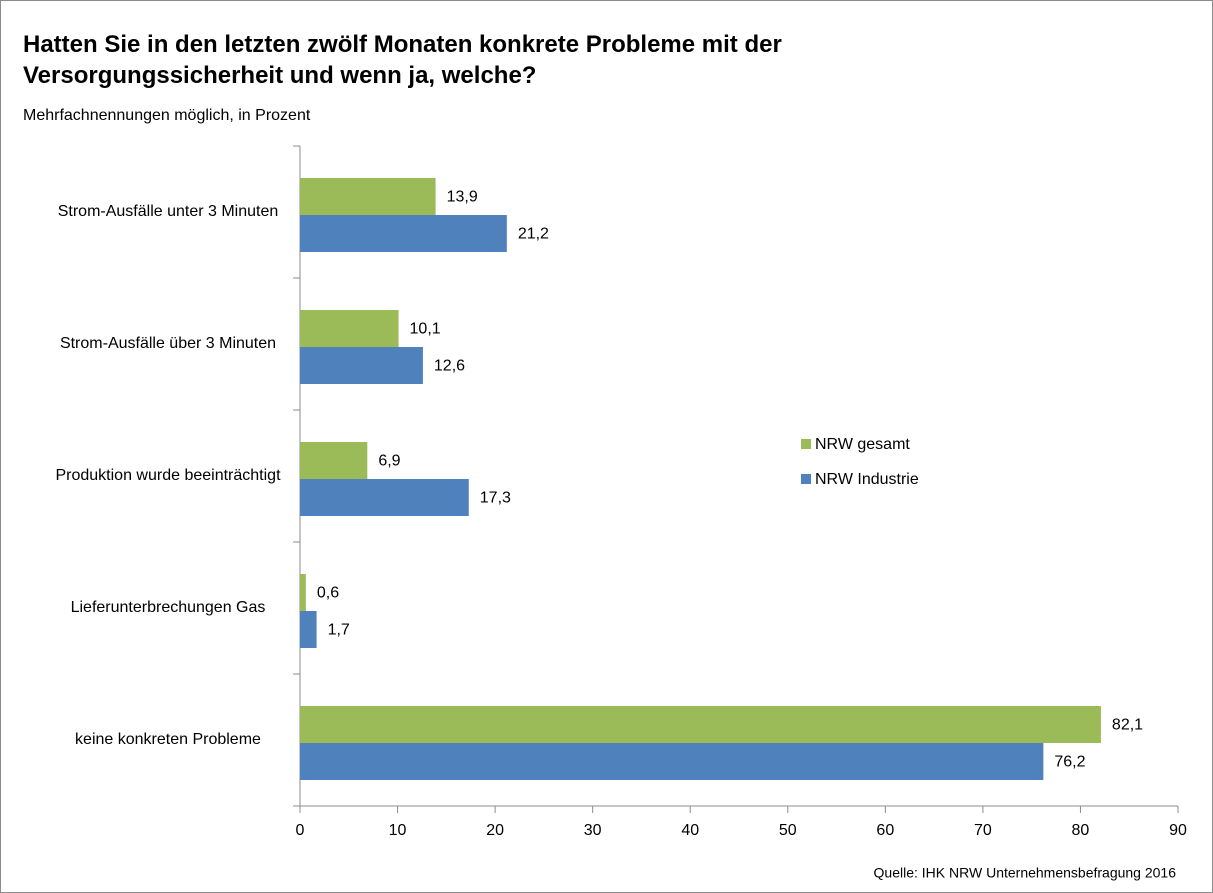 The width and height of the screenshot is (1213, 893). What do you see at coordinates (788, 830) in the screenshot?
I see `x-tick-label: 50` at bounding box center [788, 830].